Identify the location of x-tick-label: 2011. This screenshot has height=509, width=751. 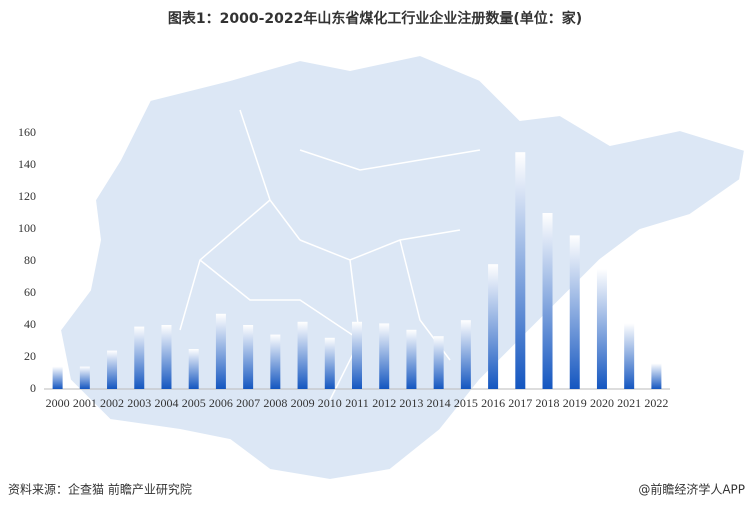
(357, 403).